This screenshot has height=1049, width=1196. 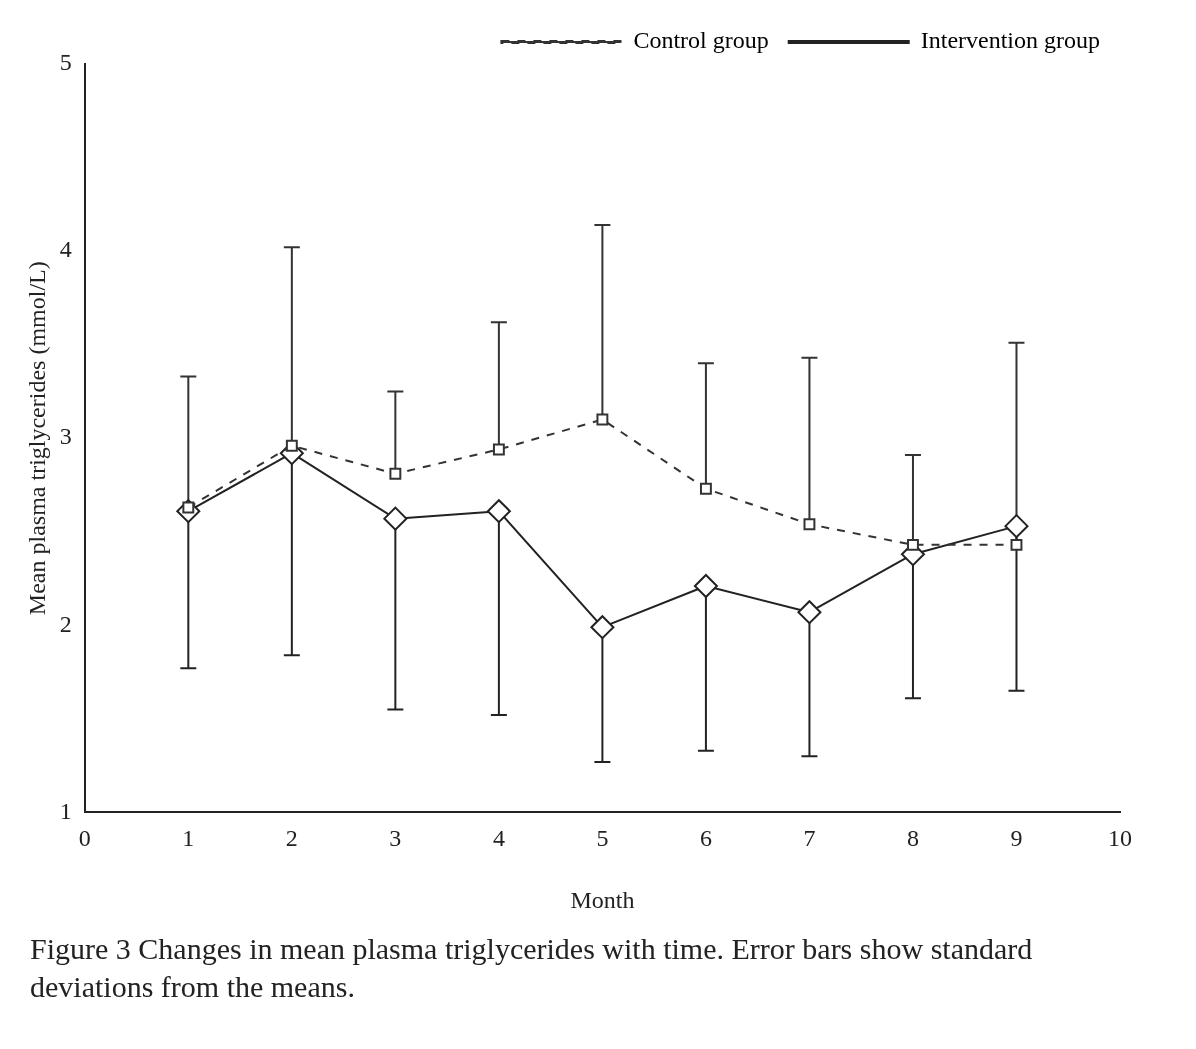 I want to click on x-tick-label: 6, so click(x=705, y=838).